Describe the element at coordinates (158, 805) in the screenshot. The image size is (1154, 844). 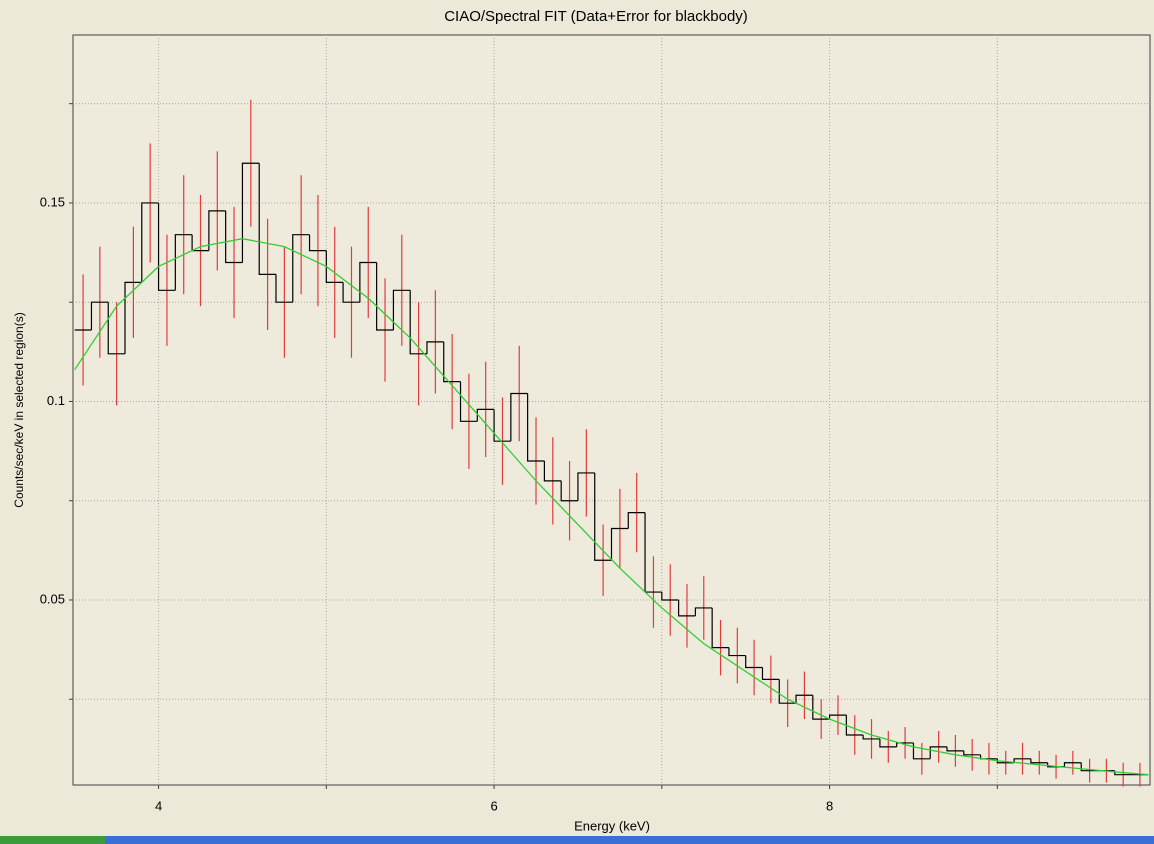
I see `x-tick-label: 4` at that location.